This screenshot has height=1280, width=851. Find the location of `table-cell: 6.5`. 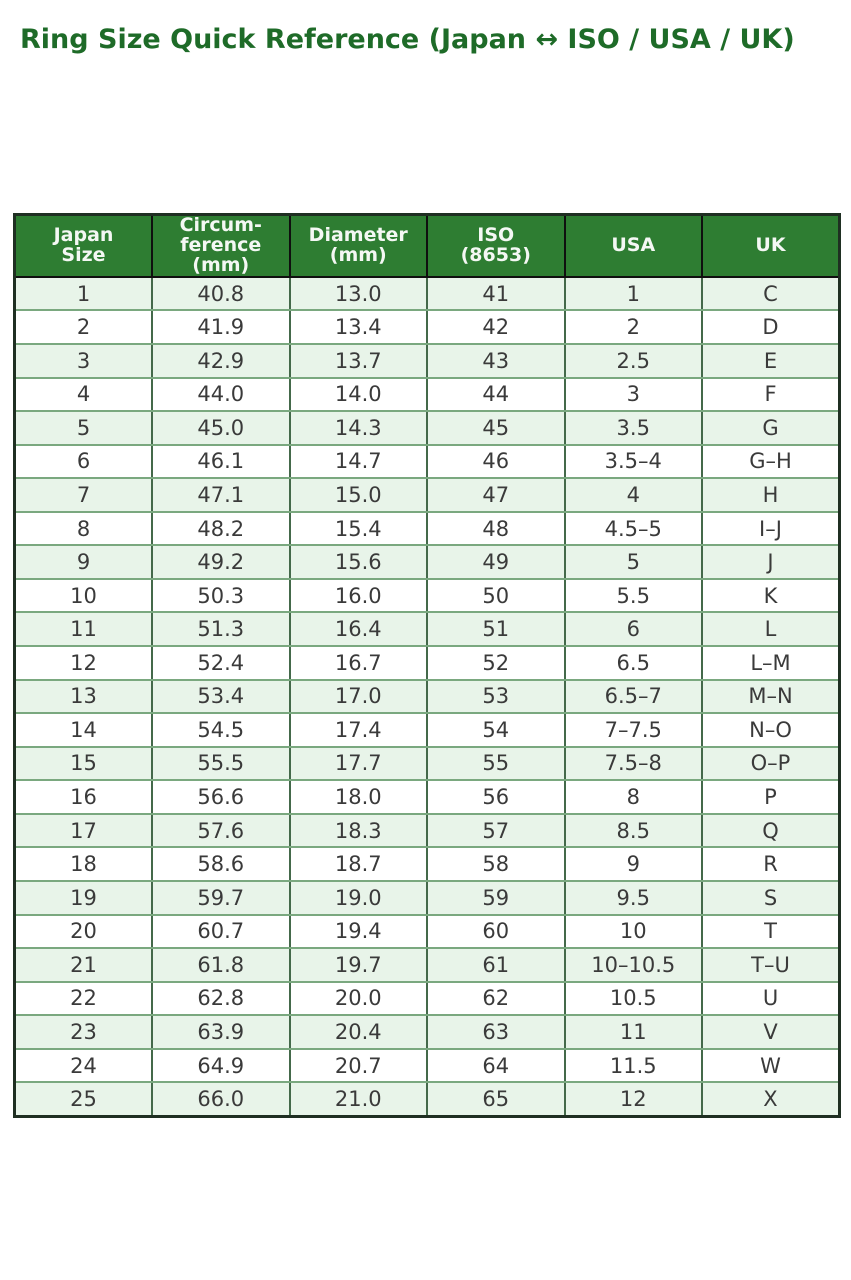

table-cell: 6.5 is located at coordinates (633, 663).